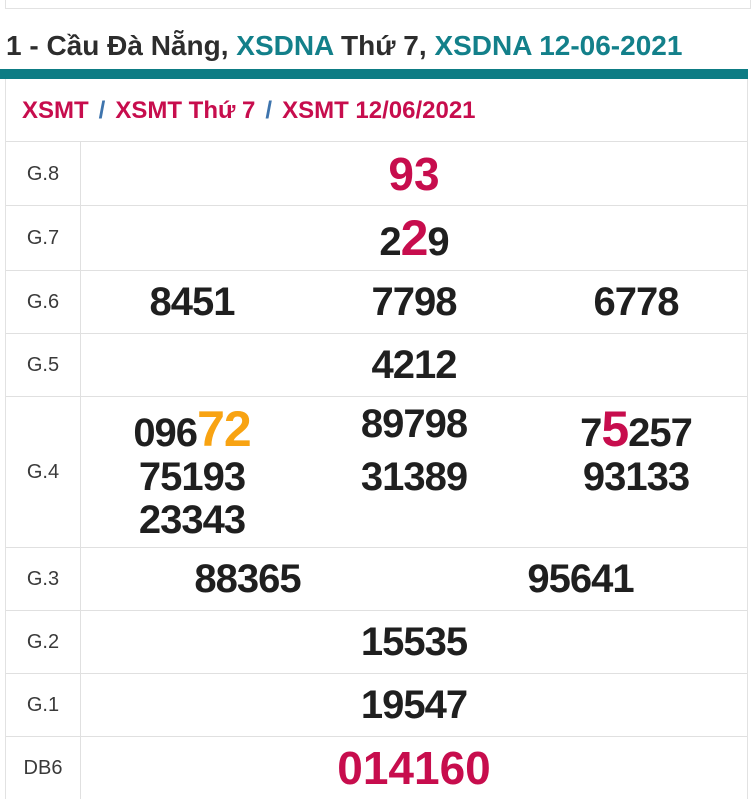 The image size is (756, 801). What do you see at coordinates (558, 45) in the screenshot?
I see `title-part: XSDNA 12-06-2021` at bounding box center [558, 45].